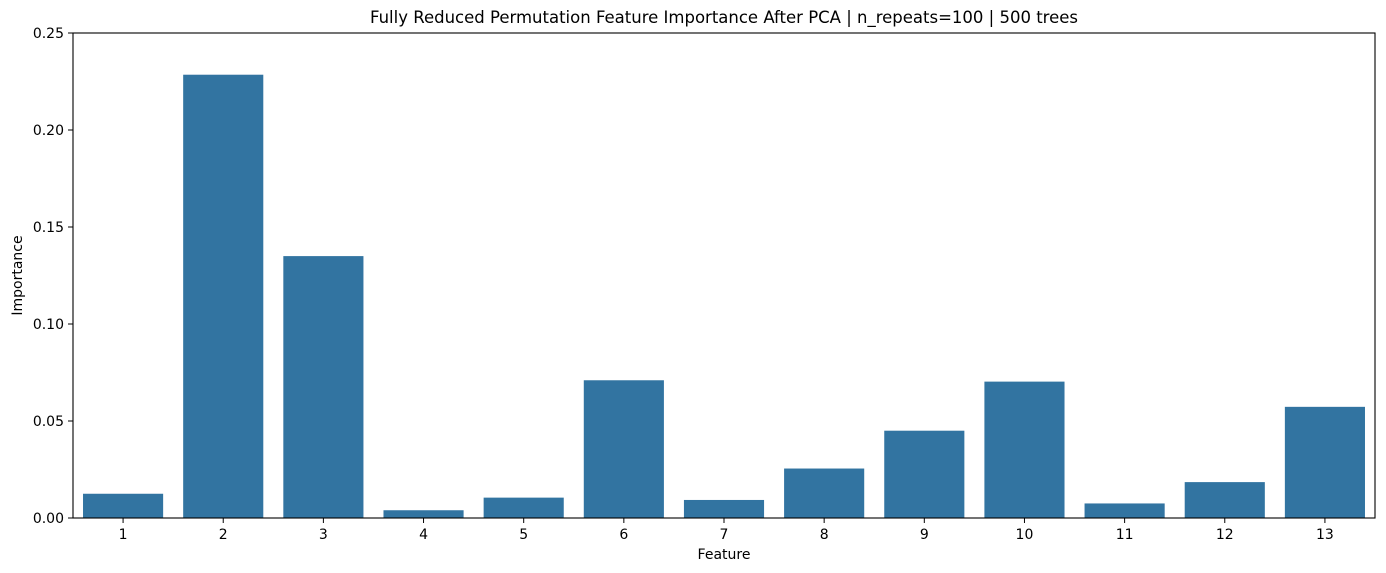 Image resolution: width=1386 pixels, height=573 pixels. I want to click on y-tick-label: 0.15, so click(48, 228).